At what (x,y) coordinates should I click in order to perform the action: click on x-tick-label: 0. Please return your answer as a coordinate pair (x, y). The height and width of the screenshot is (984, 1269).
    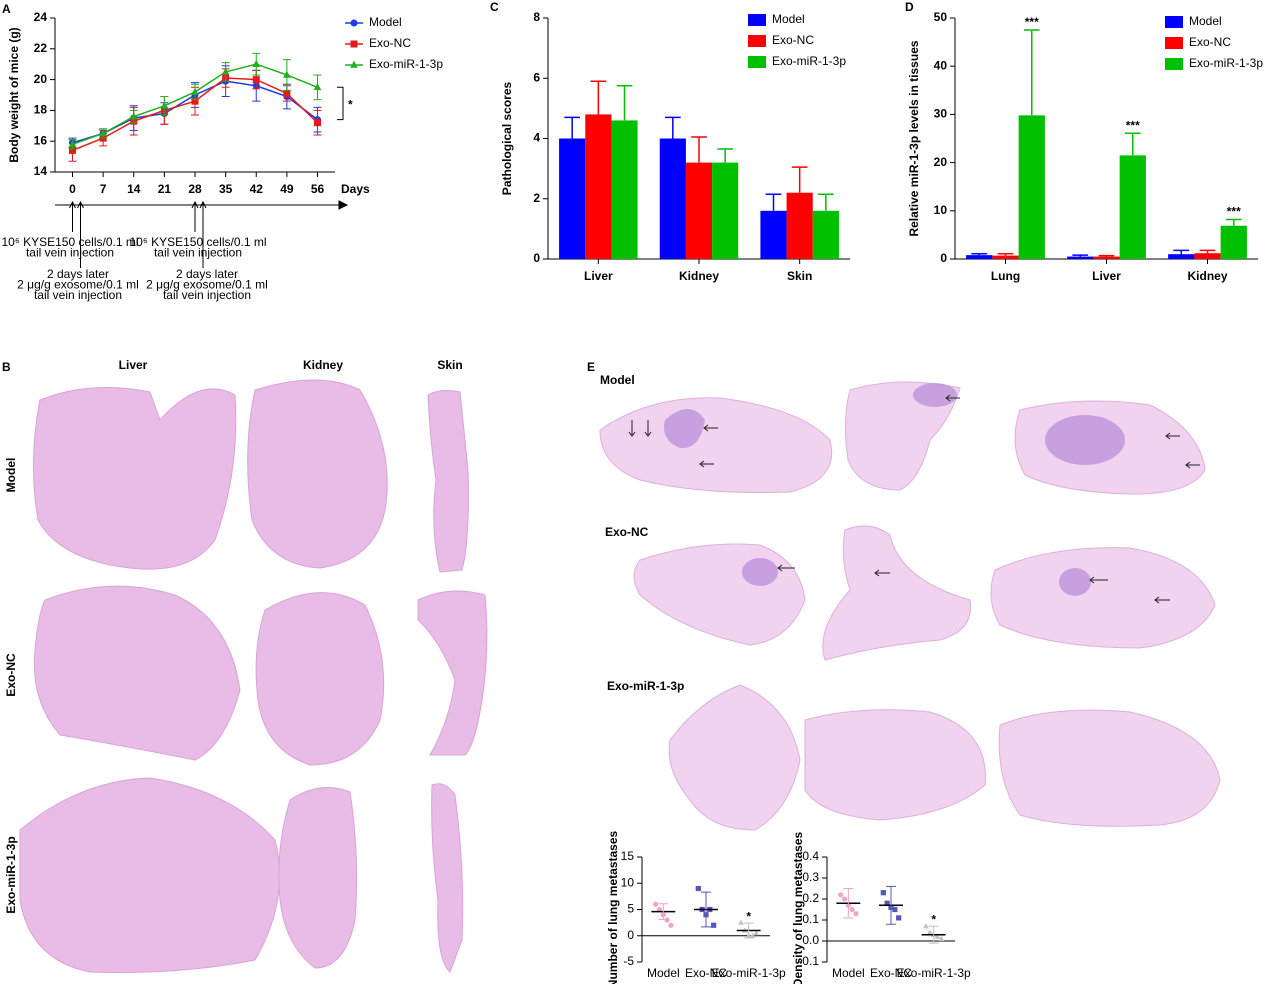
    Looking at the image, I should click on (72, 189).